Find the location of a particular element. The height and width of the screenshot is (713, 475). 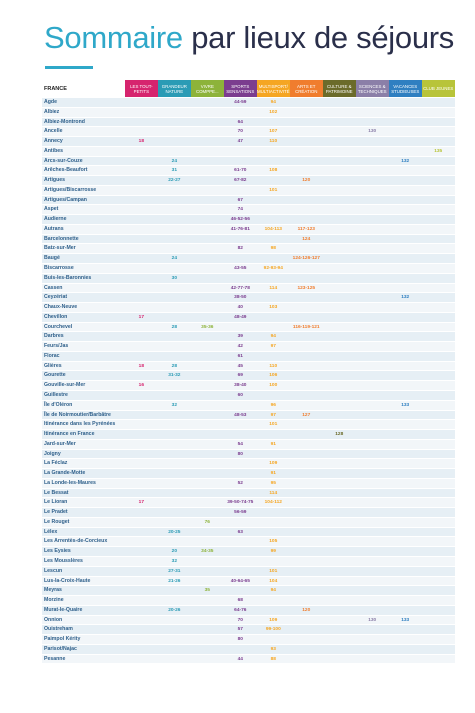

place-name: Le Bessat is located at coordinates (83, 493).